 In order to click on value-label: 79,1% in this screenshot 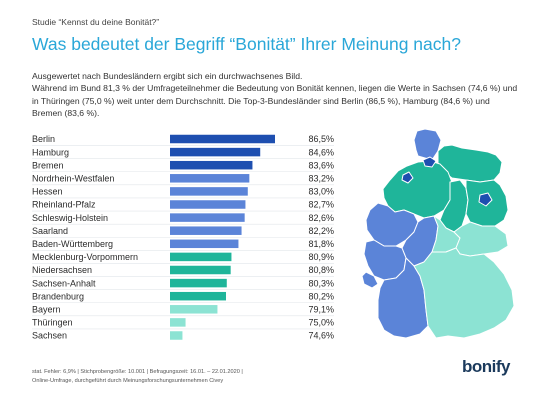, I will do `click(321, 310)`.